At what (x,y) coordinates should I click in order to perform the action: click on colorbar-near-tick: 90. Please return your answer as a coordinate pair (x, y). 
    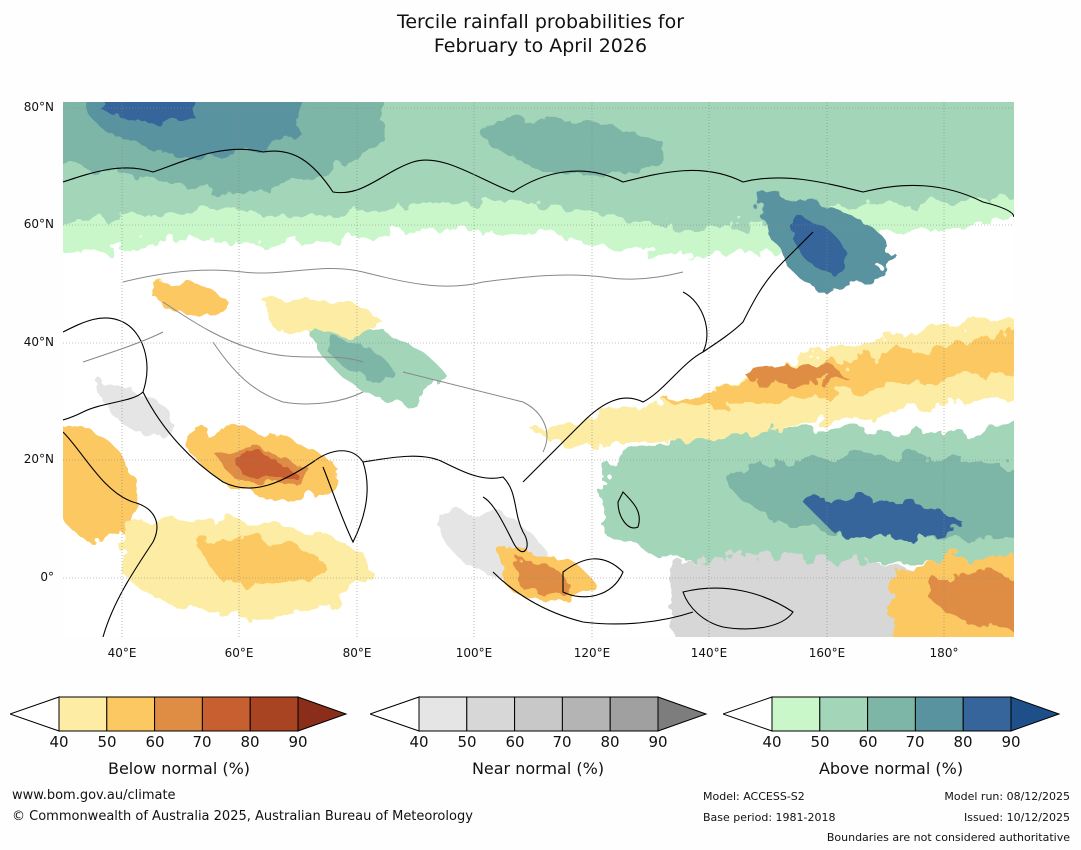
    Looking at the image, I should click on (658, 742).